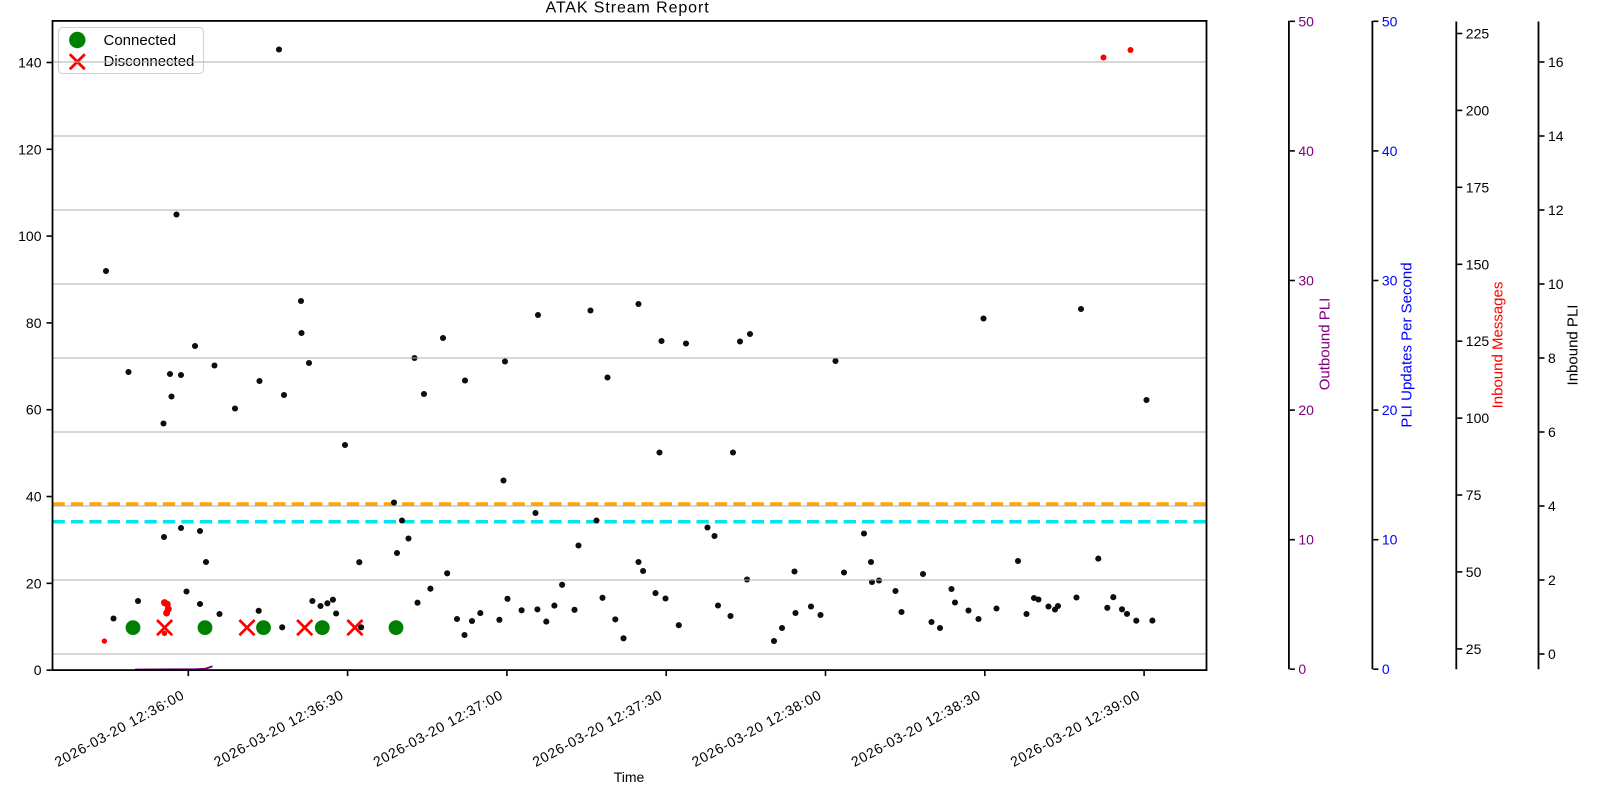  What do you see at coordinates (34, 323) in the screenshot?
I see `svg-text: 80` at bounding box center [34, 323].